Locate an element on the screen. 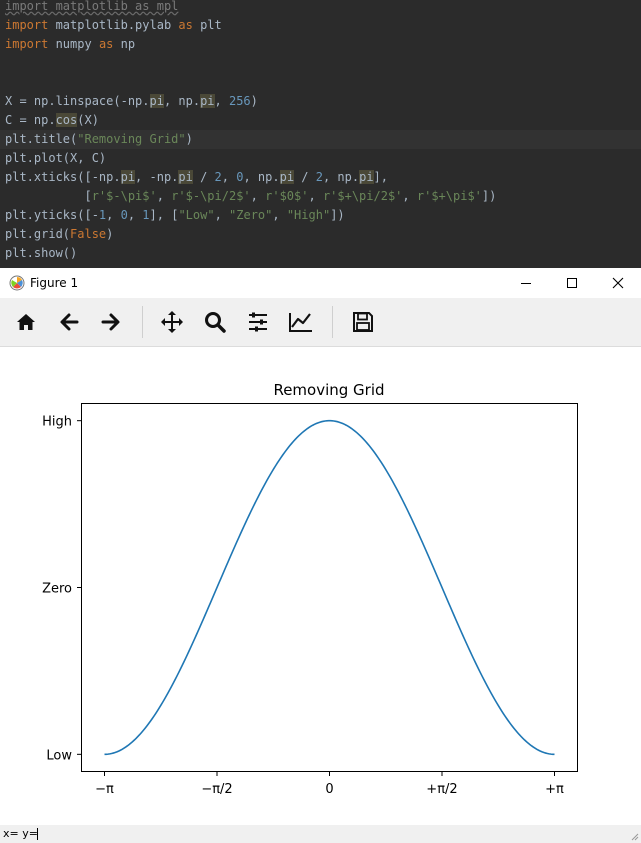  code-line: X = np.linspace(-np.pi, np.pi, 256) is located at coordinates (320, 101).